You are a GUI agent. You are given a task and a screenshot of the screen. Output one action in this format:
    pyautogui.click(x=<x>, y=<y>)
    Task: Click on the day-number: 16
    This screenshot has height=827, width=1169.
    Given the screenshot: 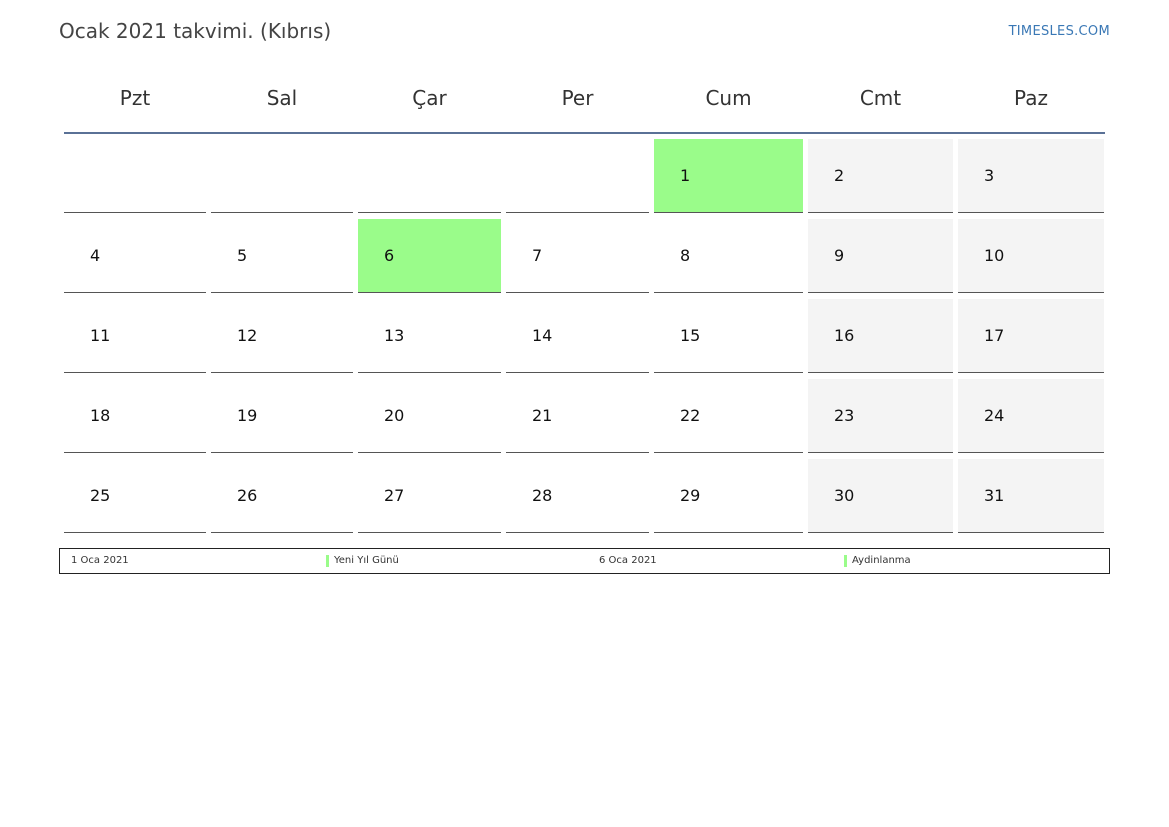 What is the action you would take?
    pyautogui.click(x=844, y=335)
    